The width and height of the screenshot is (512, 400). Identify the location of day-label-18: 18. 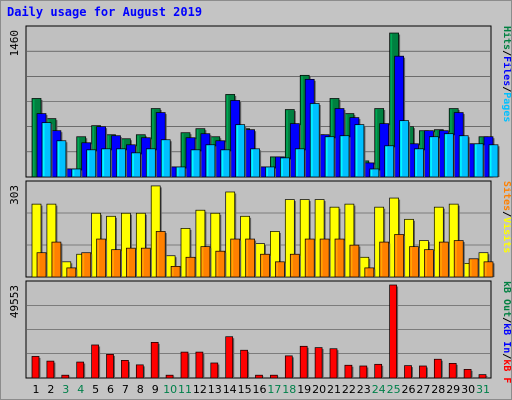
(289, 389).